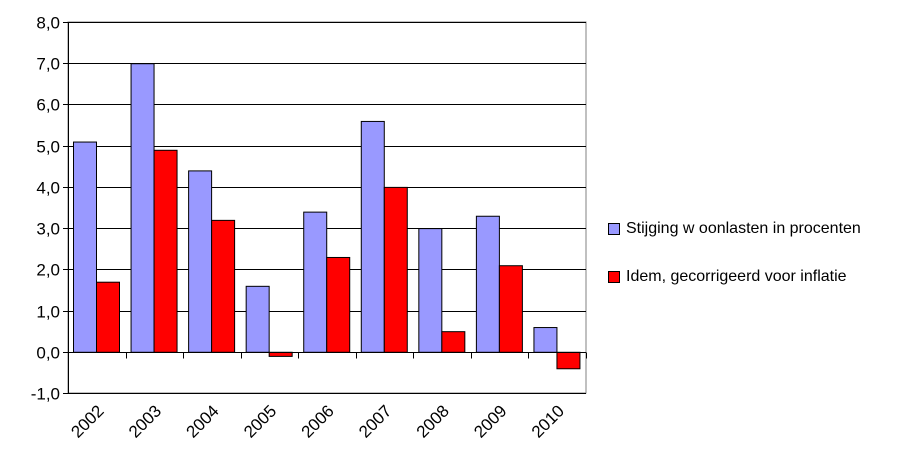 This screenshot has height=465, width=923. I want to click on x-tick-label: 2003, so click(145, 421).